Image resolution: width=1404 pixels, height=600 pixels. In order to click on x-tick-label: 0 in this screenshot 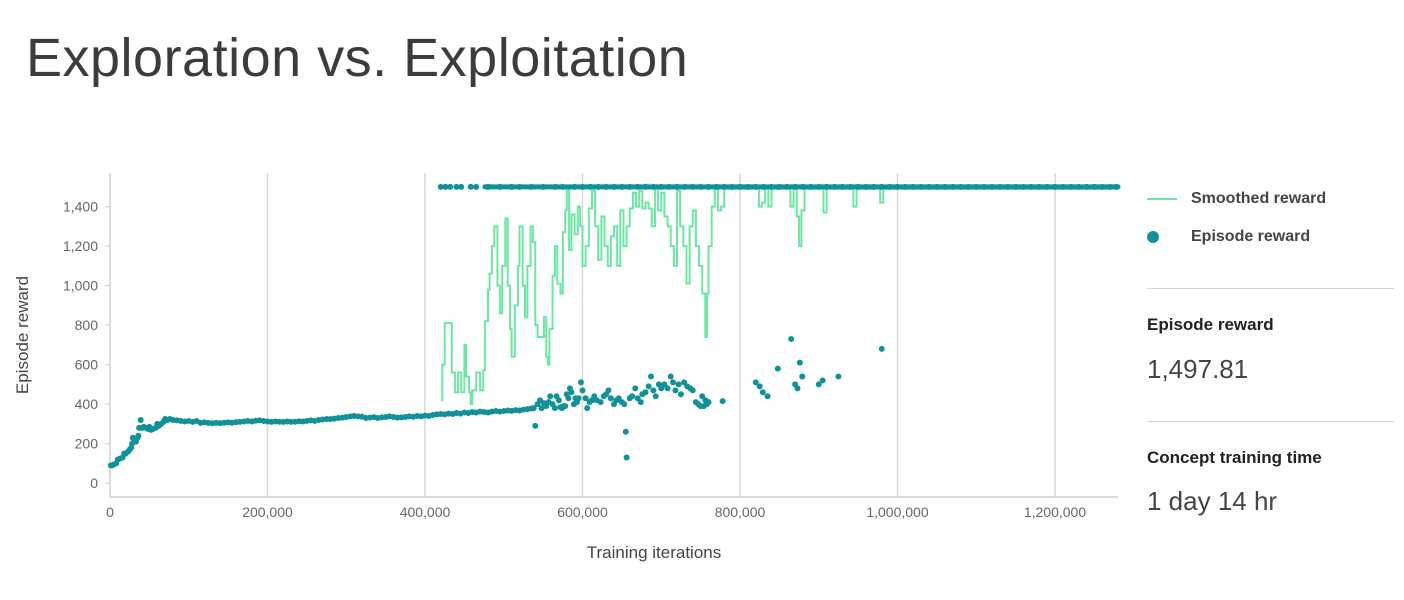, I will do `click(110, 512)`.